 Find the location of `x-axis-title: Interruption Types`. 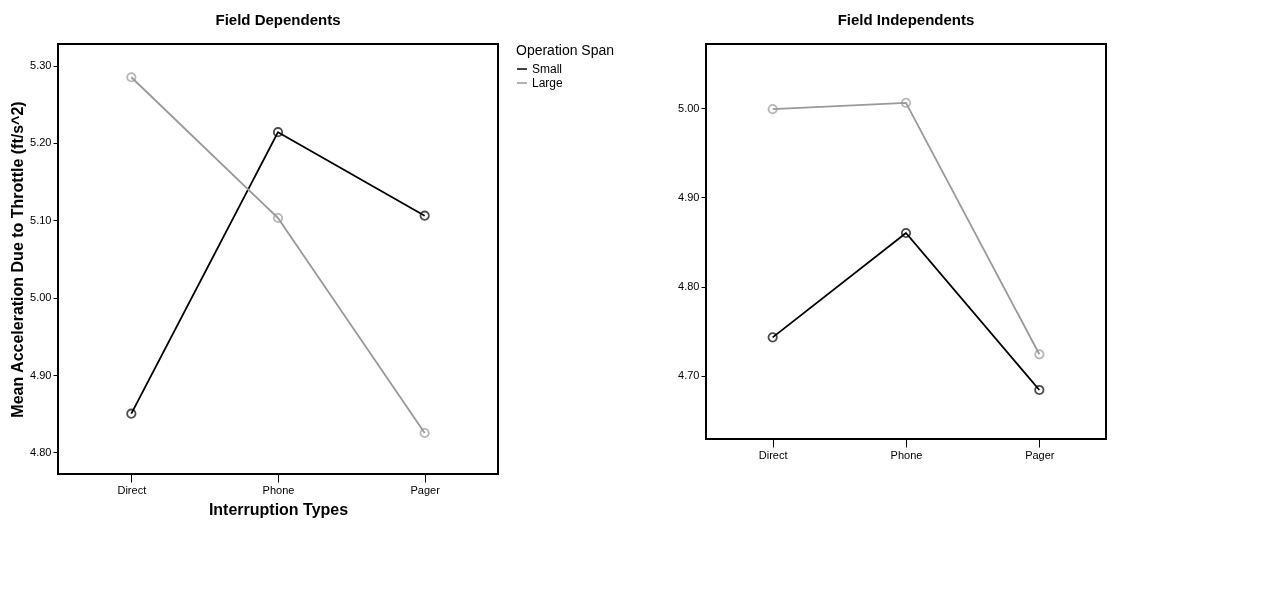

x-axis-title: Interruption Types is located at coordinates (278, 509).